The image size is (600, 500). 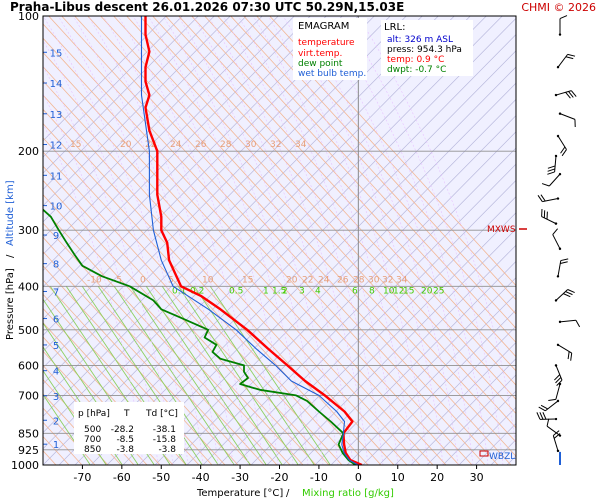 What do you see at coordinates (301, 145) in the screenshot?
I see `theta-label: 34` at bounding box center [301, 145].